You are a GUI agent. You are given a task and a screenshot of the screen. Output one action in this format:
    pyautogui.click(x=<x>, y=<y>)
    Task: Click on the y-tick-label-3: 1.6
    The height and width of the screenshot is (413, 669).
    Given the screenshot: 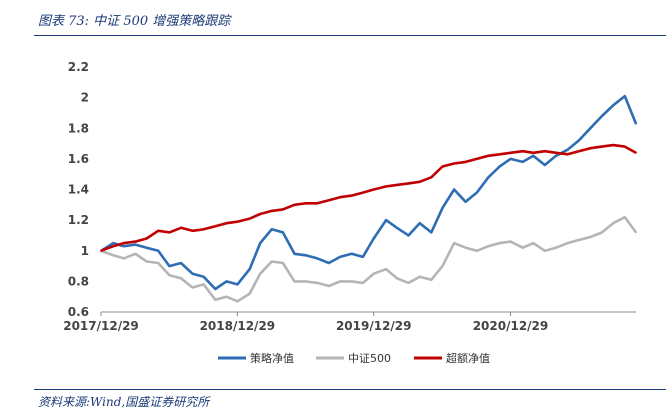 What is the action you would take?
    pyautogui.click(x=78, y=159)
    